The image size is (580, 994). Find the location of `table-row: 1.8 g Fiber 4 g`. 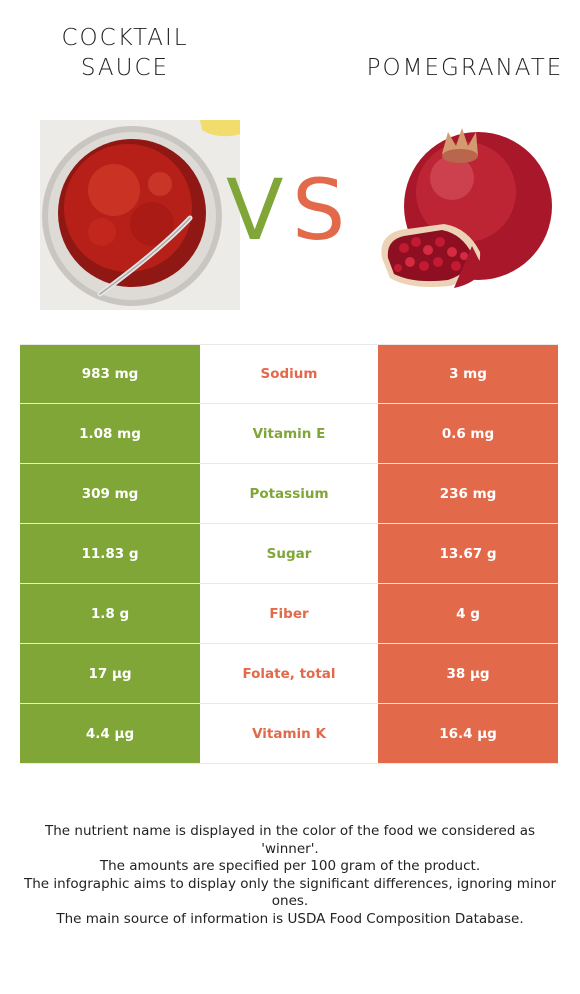

table-row: 1.8 g Fiber 4 g is located at coordinates (289, 614).